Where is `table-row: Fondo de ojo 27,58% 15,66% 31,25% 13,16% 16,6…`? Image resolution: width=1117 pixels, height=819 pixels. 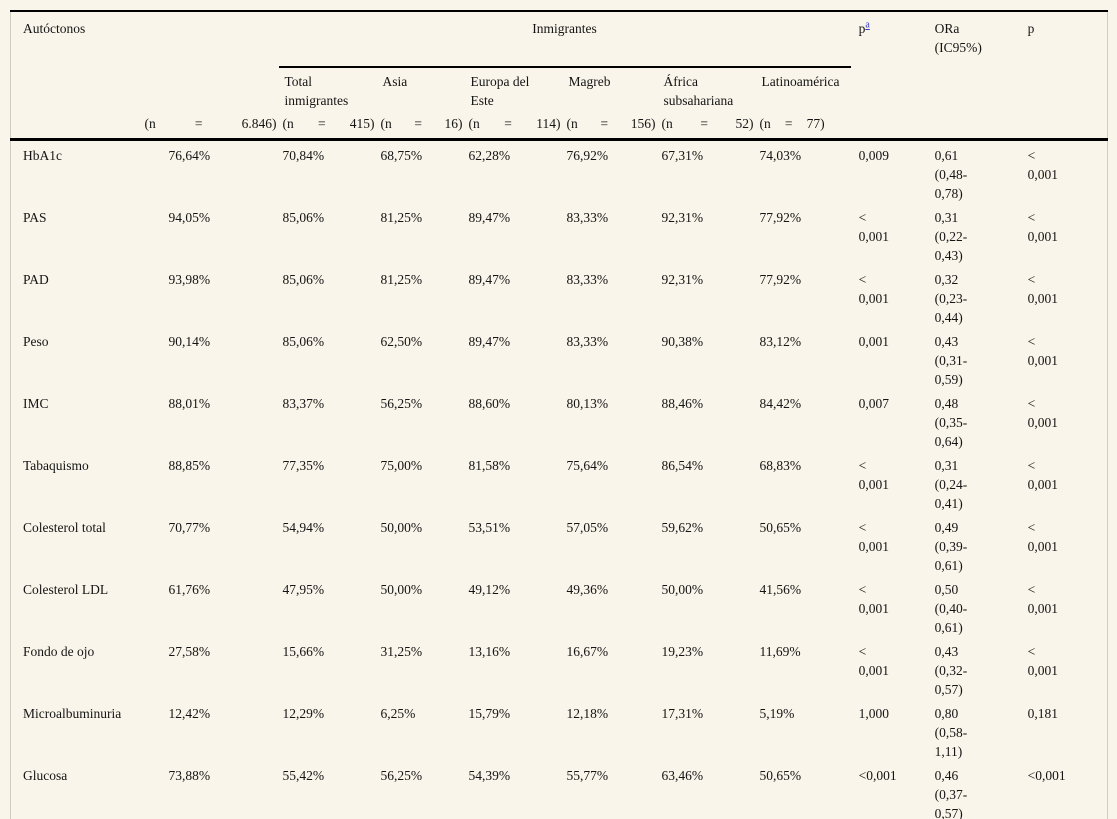
table-row: Fondo de ojo 27,58% 15,66% 31,25% 13,16% 16,6… is located at coordinates (559, 668).